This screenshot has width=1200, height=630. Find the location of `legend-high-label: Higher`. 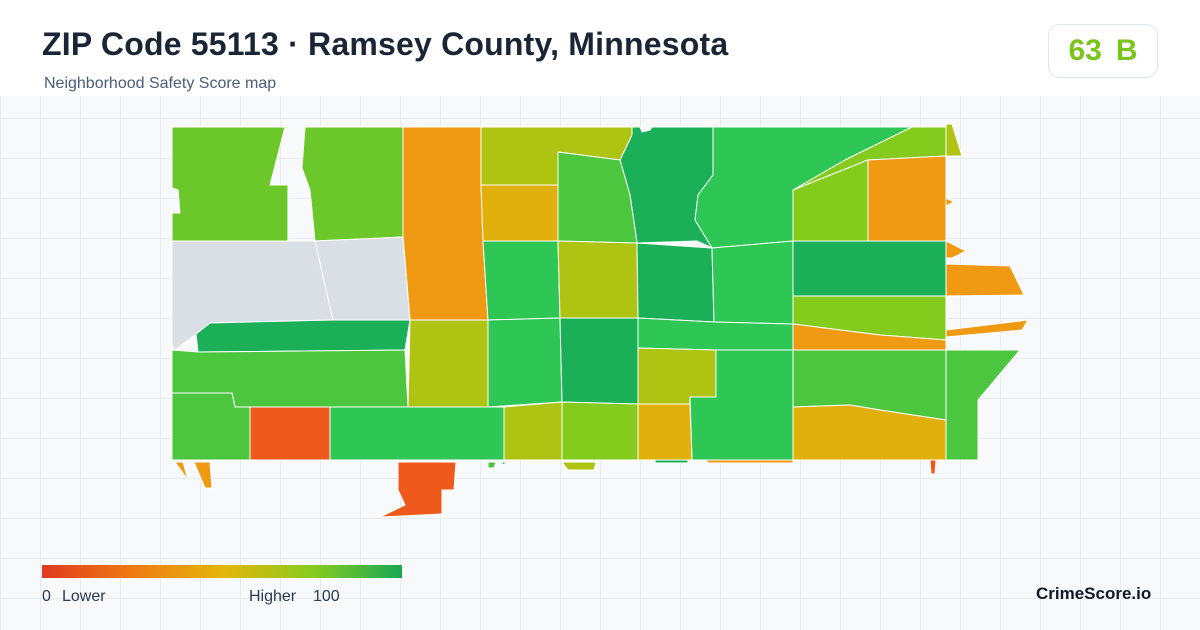

legend-high-label: Higher is located at coordinates (273, 596).